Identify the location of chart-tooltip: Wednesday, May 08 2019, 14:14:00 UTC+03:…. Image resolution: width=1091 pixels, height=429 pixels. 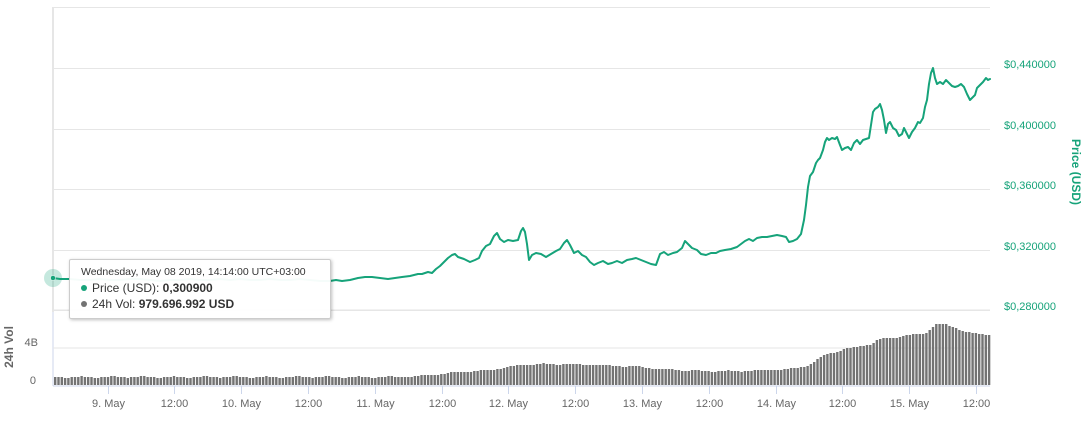
(200, 289).